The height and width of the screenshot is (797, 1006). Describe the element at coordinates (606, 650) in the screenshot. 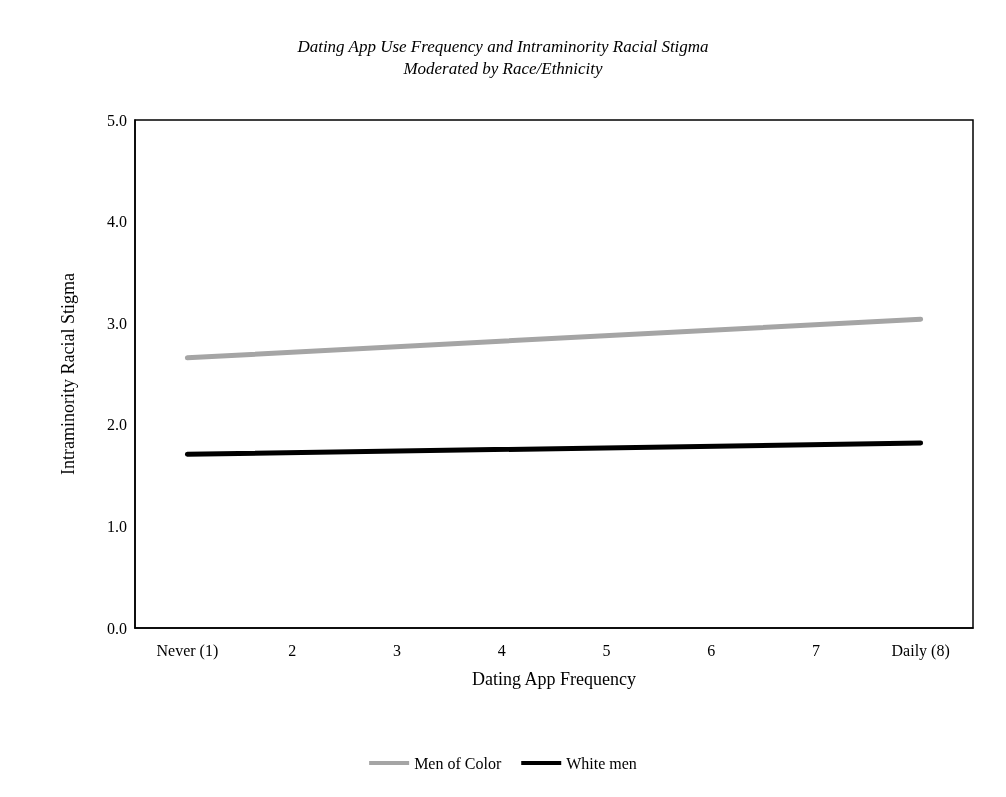

I see `x-tick-label: 5` at that location.